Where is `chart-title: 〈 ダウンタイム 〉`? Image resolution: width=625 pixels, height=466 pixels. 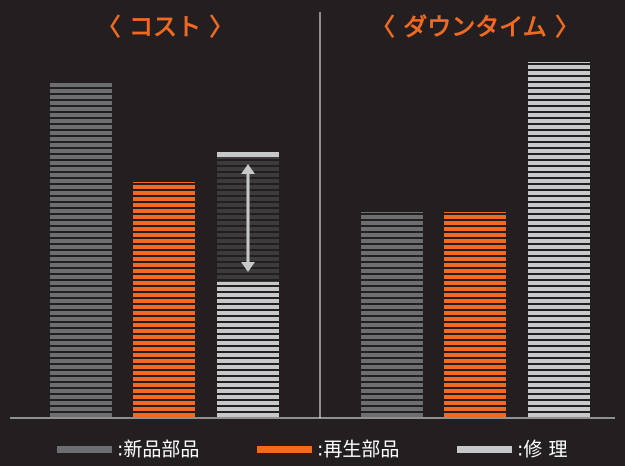 chart-title: 〈 ダウンタイム 〉 is located at coordinates (475, 27).